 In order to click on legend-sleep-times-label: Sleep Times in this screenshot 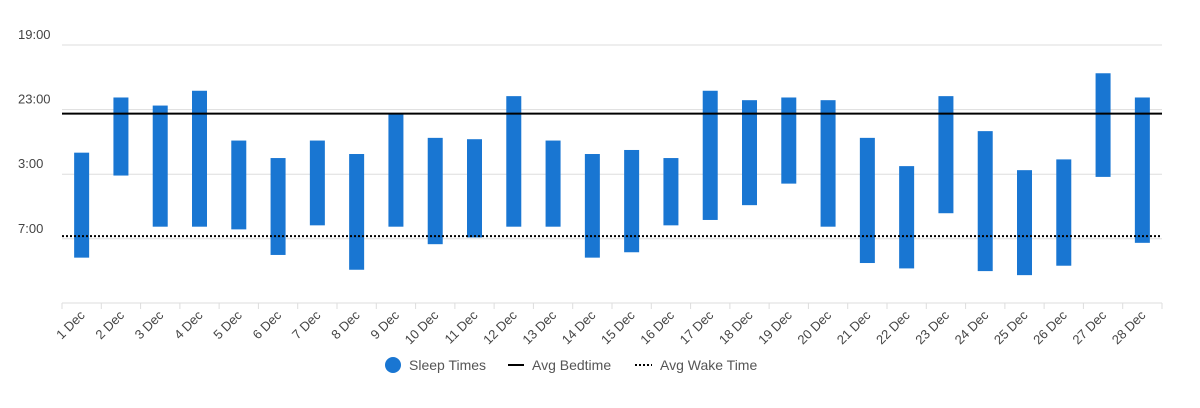, I will do `click(447, 365)`.